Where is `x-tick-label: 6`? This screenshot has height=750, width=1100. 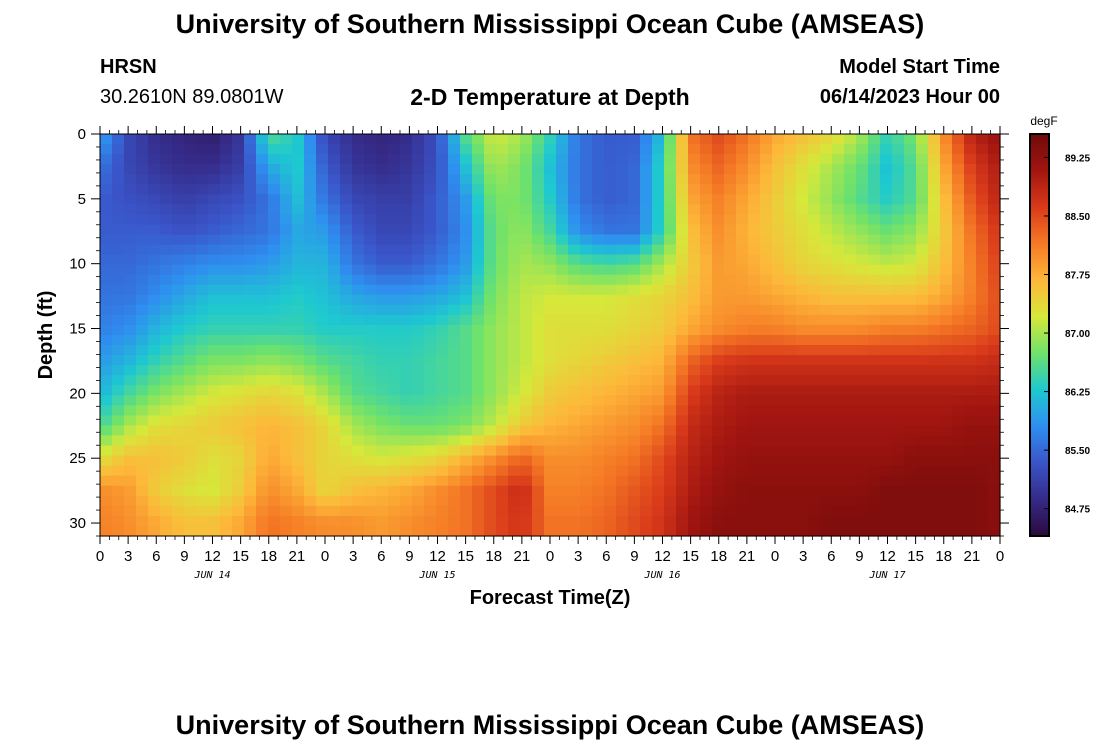 x-tick-label: 6 is located at coordinates (831, 556).